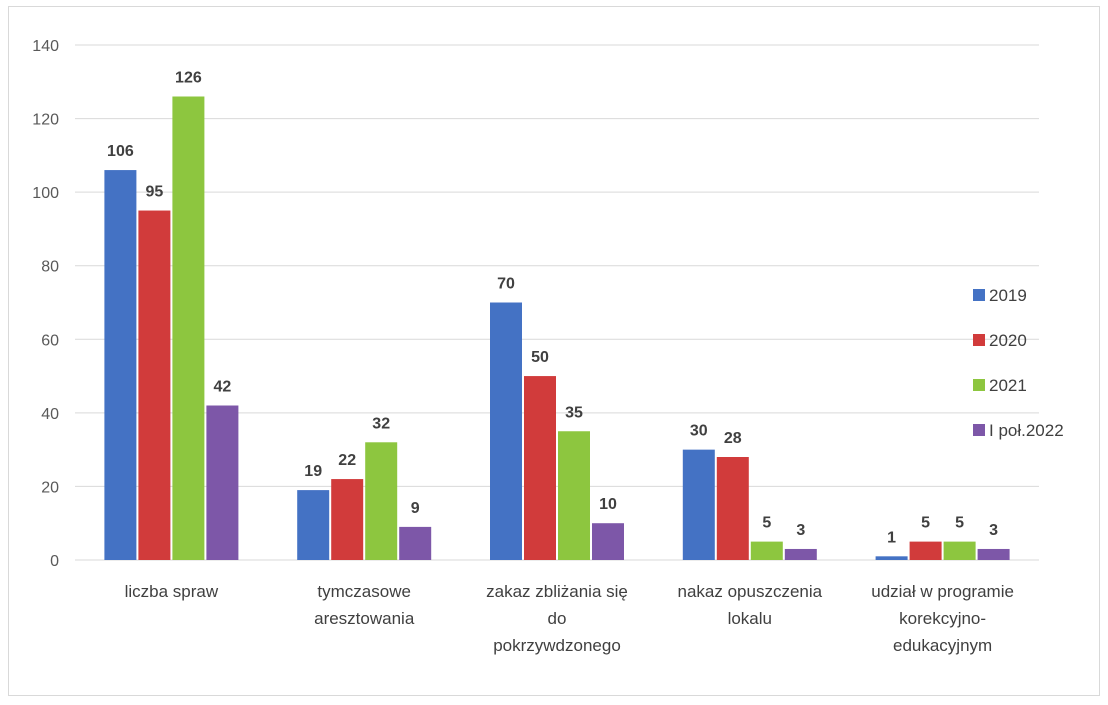 This screenshot has width=1108, height=705. What do you see at coordinates (750, 618) in the screenshot?
I see `category-label-line: lokalu` at bounding box center [750, 618].